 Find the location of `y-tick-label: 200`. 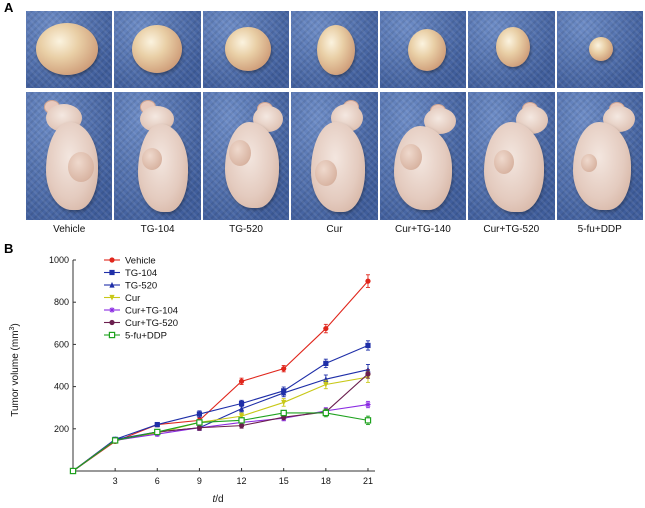

y-tick-label: 200 is located at coordinates (61, 429).